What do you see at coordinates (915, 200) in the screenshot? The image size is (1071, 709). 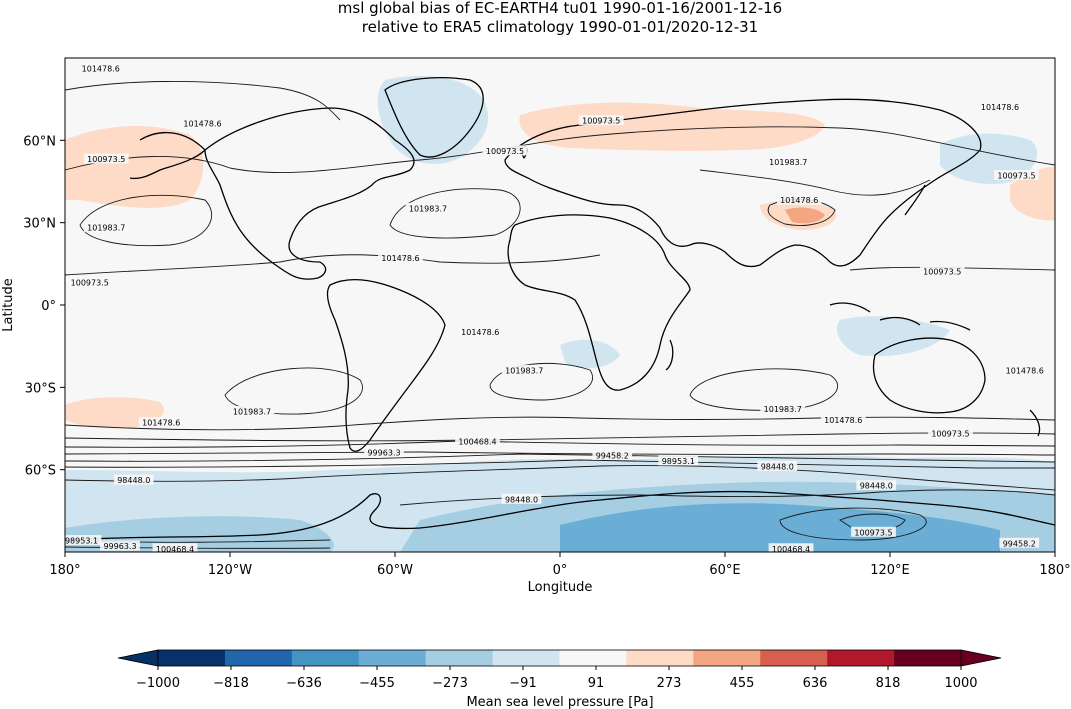 I see `coast-japan` at bounding box center [915, 200].